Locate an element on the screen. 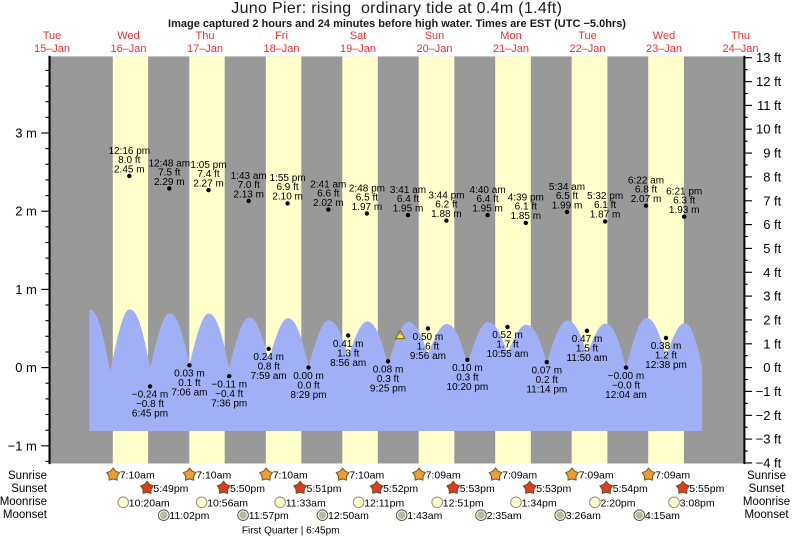 The height and width of the screenshot is (538, 793). svg-text: 11:33am is located at coordinates (306, 503).